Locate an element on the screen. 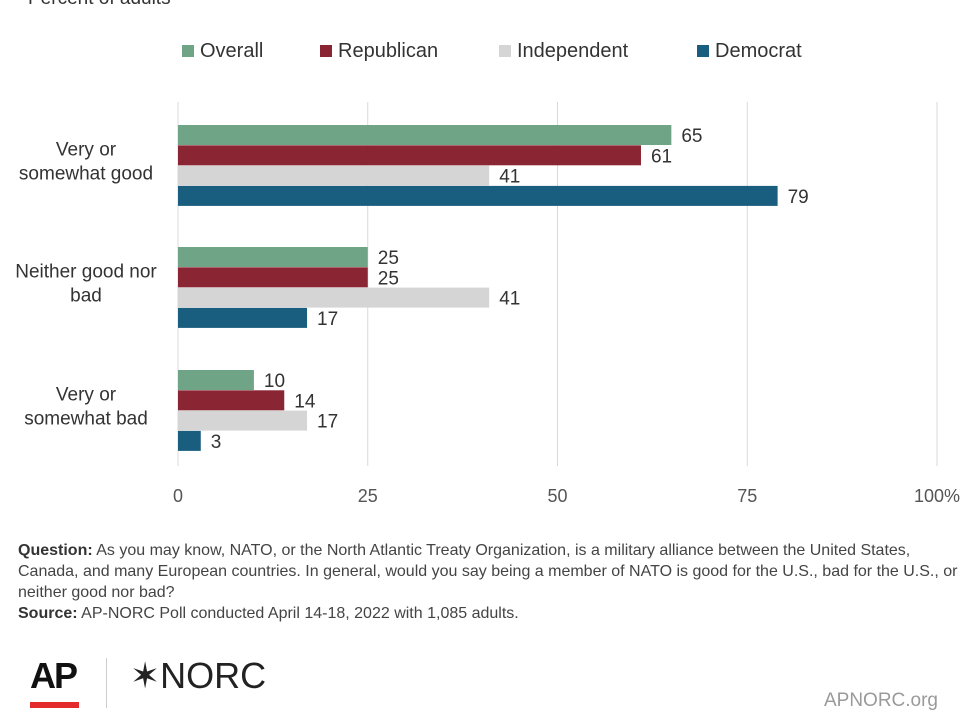 The width and height of the screenshot is (980, 720). legend-swatch-democrat is located at coordinates (703, 51).